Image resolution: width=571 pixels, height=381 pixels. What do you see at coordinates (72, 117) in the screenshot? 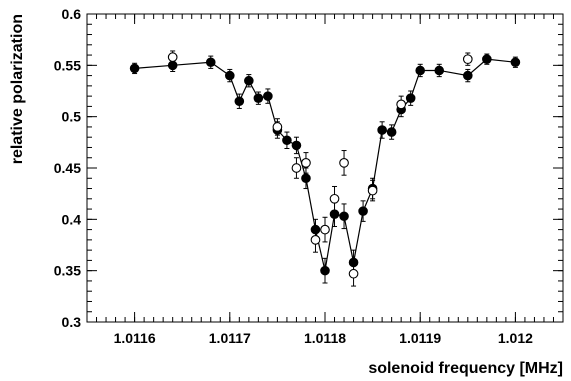
I see `y-tick-label: 0.5` at bounding box center [72, 117].